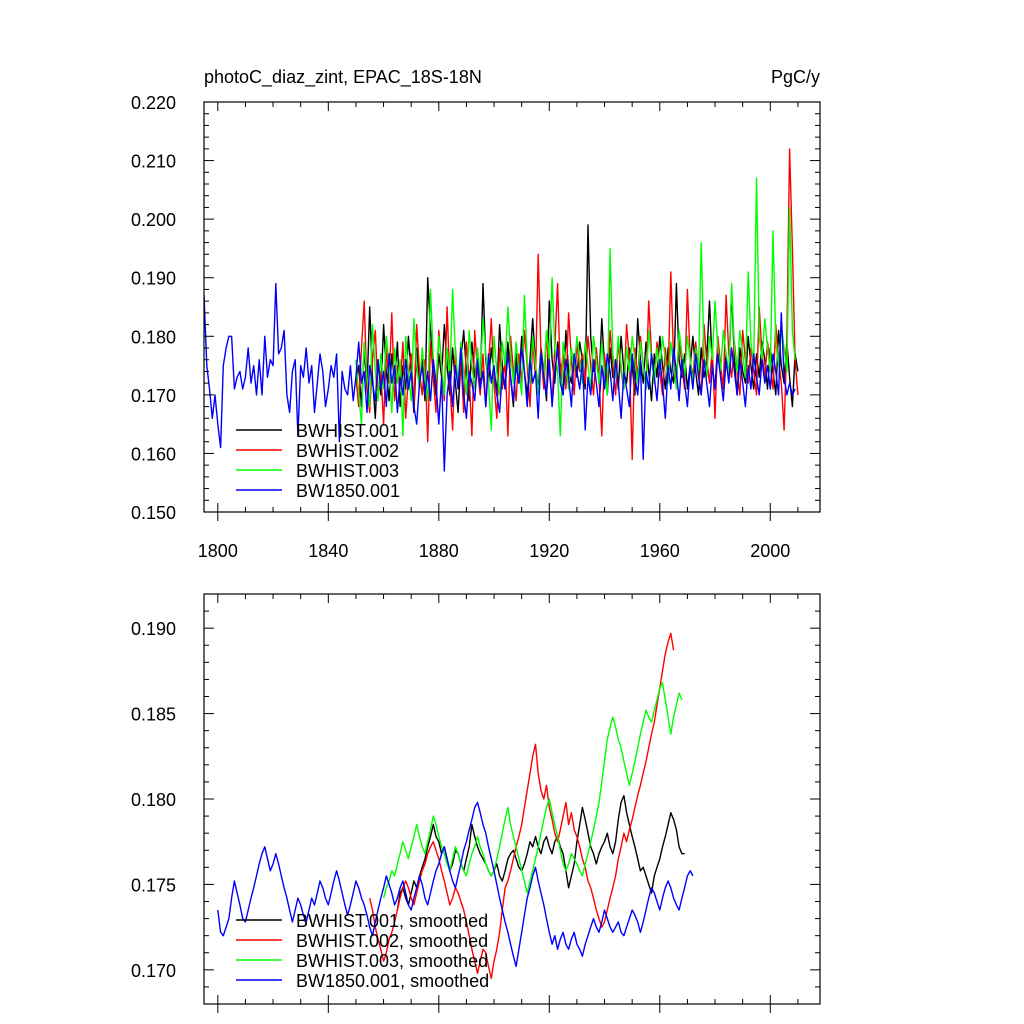 The image size is (1024, 1024). I want to click on units-label: PgC/y, so click(795, 77).